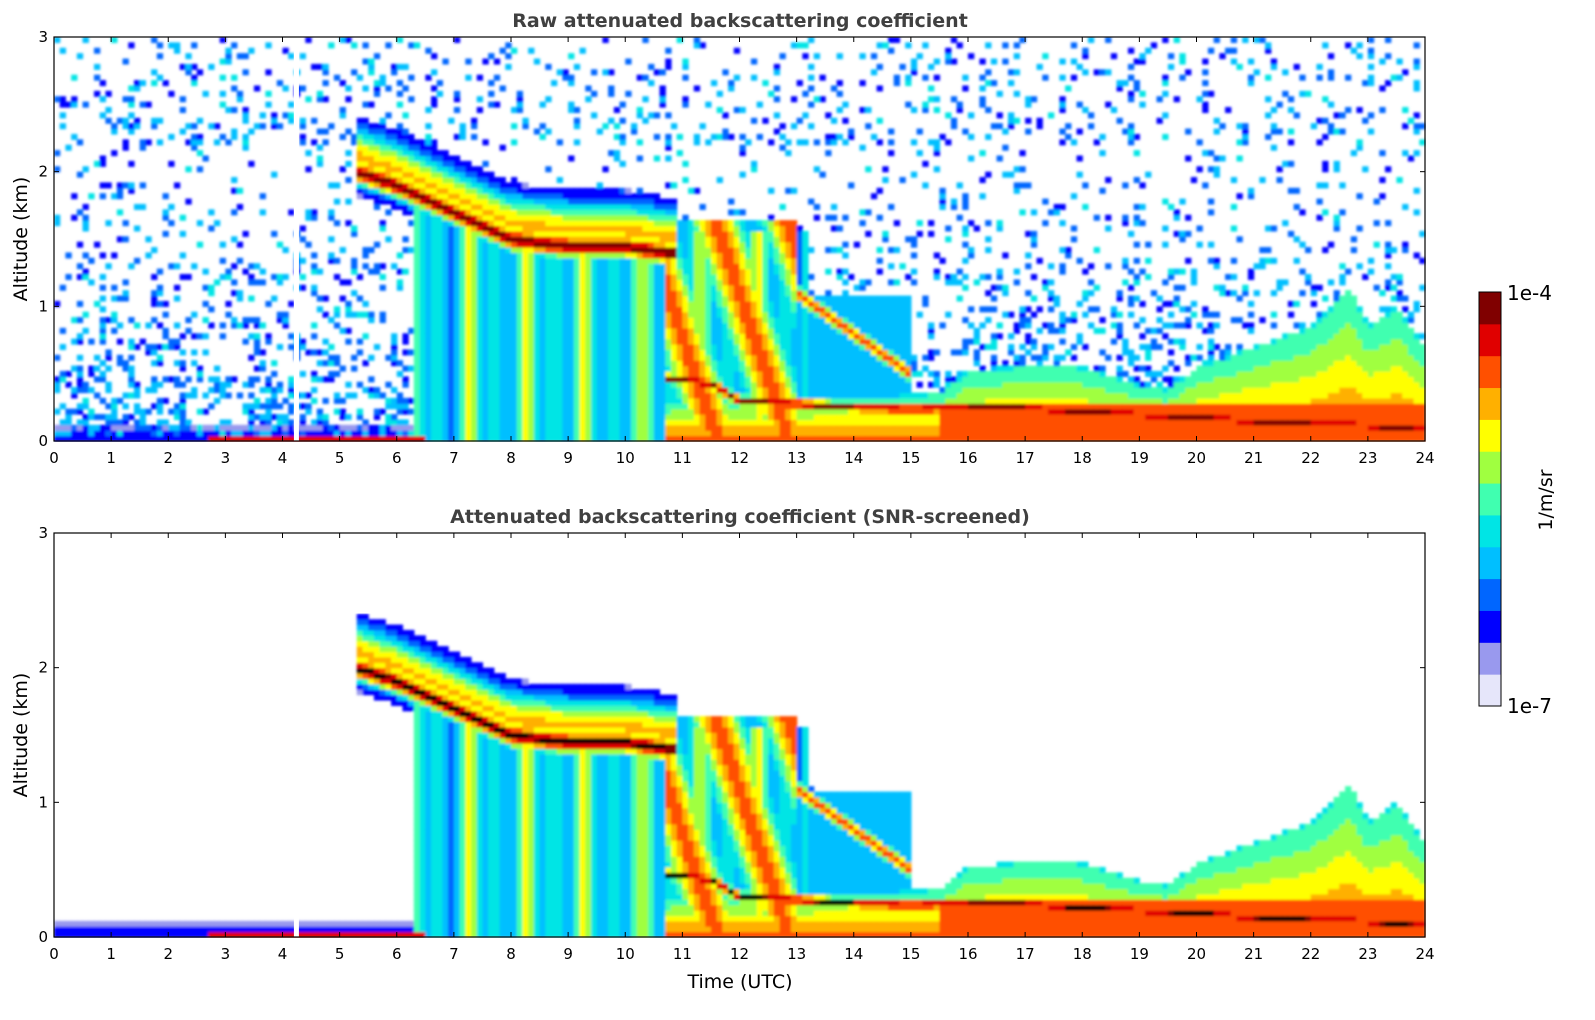  I want to click on colorbar-frame, so click(1490, 499).